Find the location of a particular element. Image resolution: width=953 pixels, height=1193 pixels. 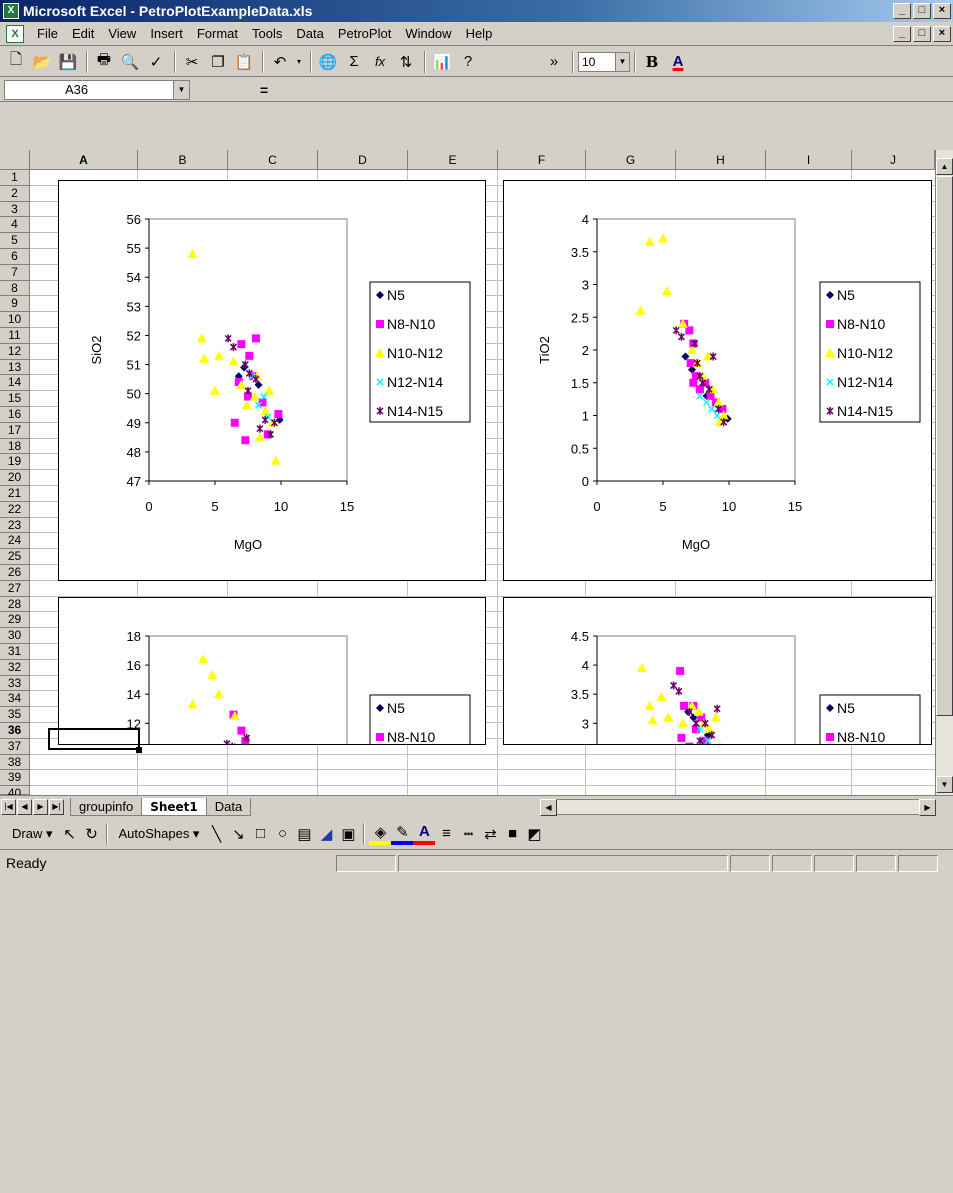

row-header-21: 21 is located at coordinates (15, 494).